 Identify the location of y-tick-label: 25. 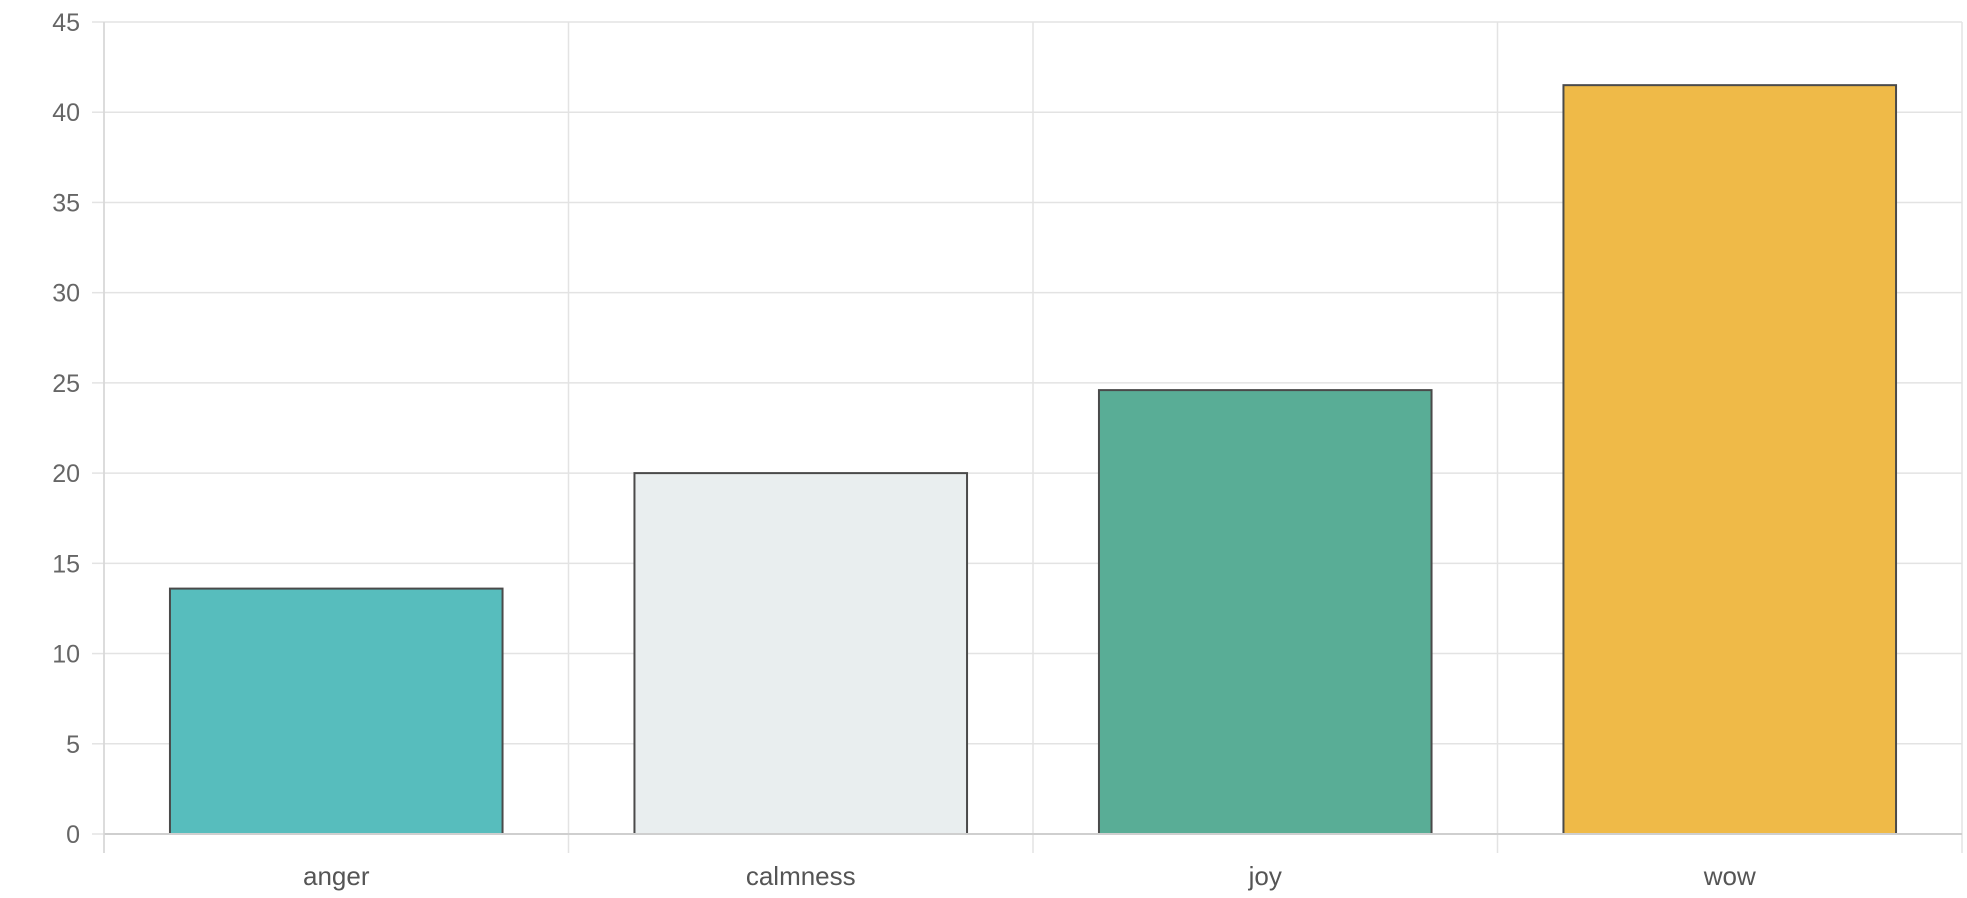
(66, 384).